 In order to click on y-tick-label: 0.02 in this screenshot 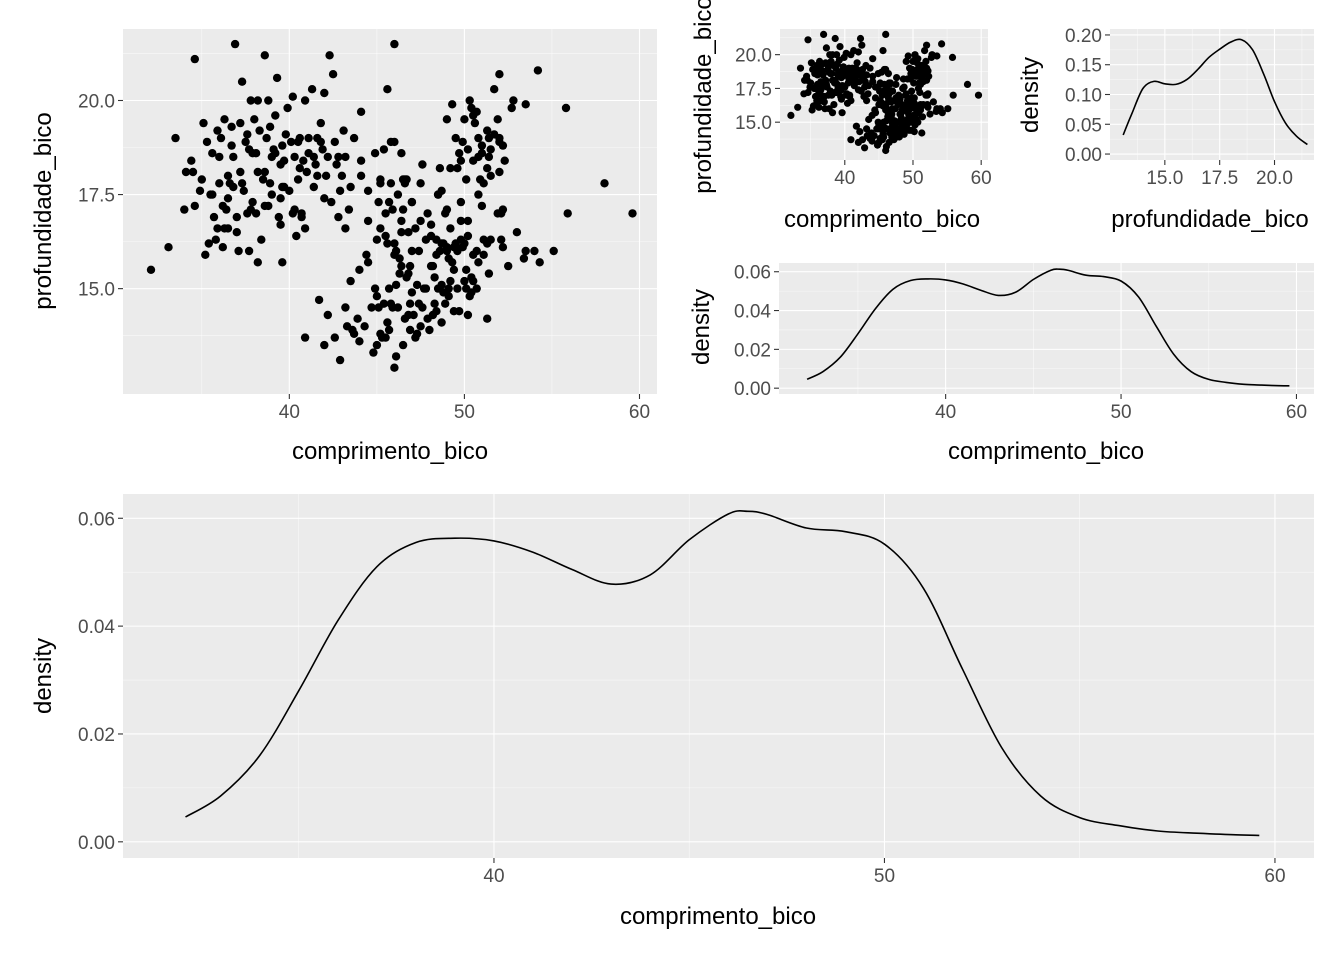, I will do `click(96, 735)`.